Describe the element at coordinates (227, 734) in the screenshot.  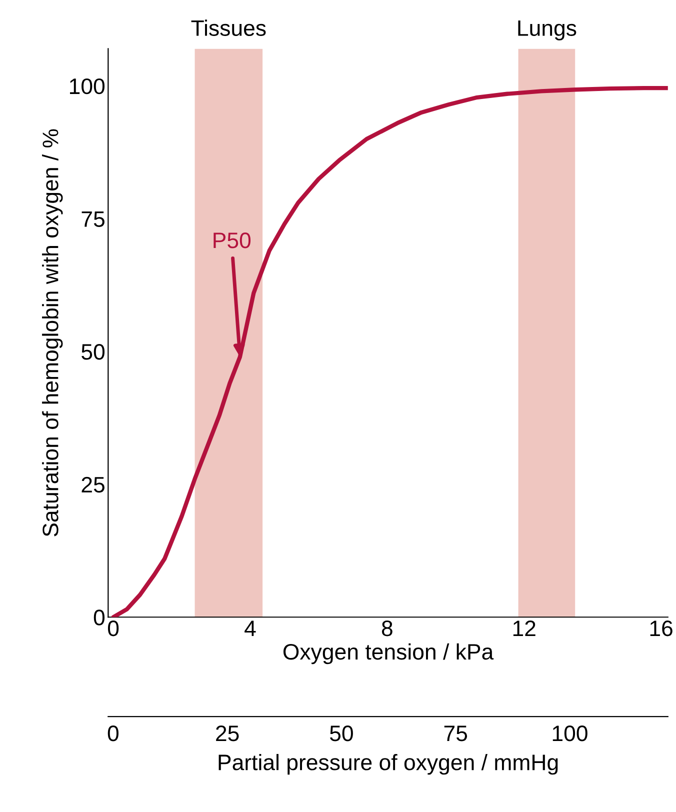
I see `x2-tick-label: 25` at that location.